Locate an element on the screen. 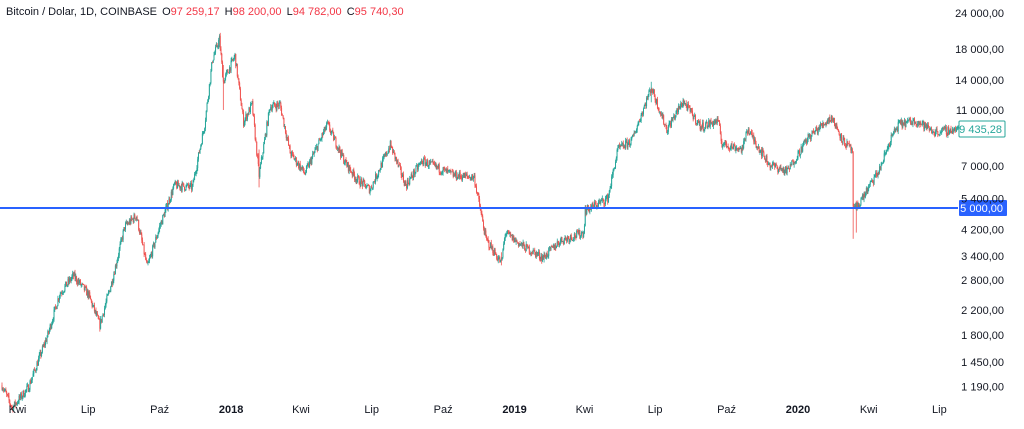 Image resolution: width=1024 pixels, height=429 pixels. time-tick-label: Paź is located at coordinates (159, 410).